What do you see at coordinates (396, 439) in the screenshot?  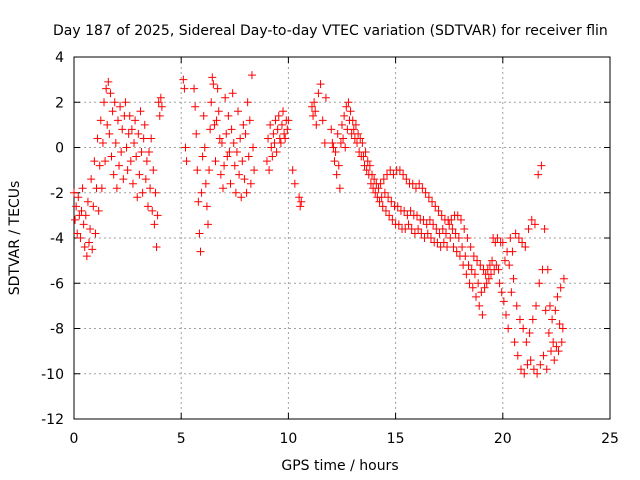 I see `x-tick-label: 15` at bounding box center [396, 439].